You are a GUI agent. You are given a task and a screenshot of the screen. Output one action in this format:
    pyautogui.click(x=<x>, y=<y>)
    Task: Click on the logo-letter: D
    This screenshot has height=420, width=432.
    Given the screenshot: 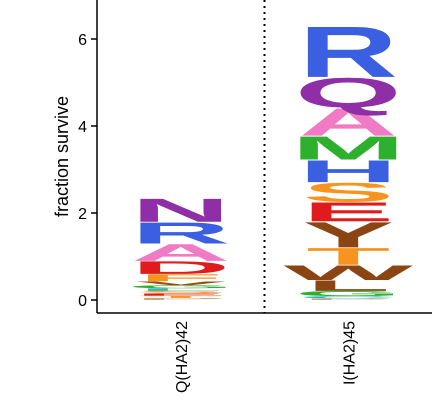 What is the action you would take?
    pyautogui.click(x=180, y=267)
    